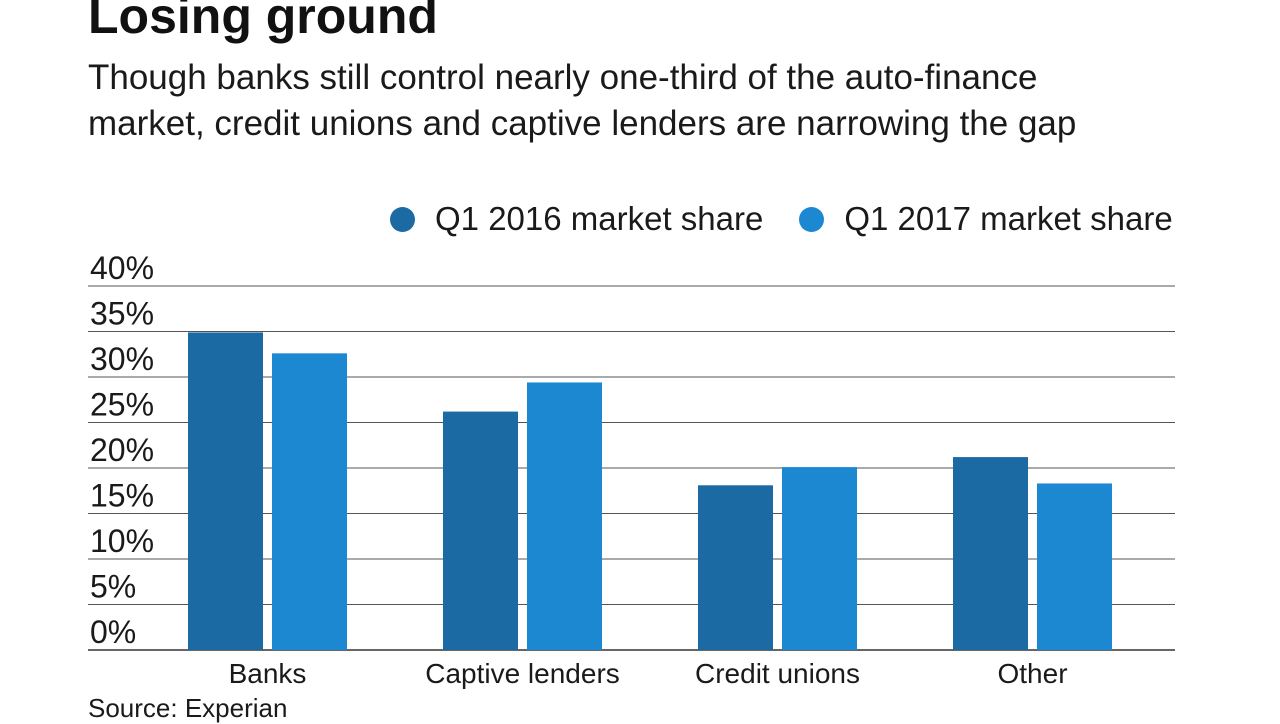 The width and height of the screenshot is (1280, 724). I want to click on legend-item-q1-2017: Q1 2017 market share, so click(986, 219).